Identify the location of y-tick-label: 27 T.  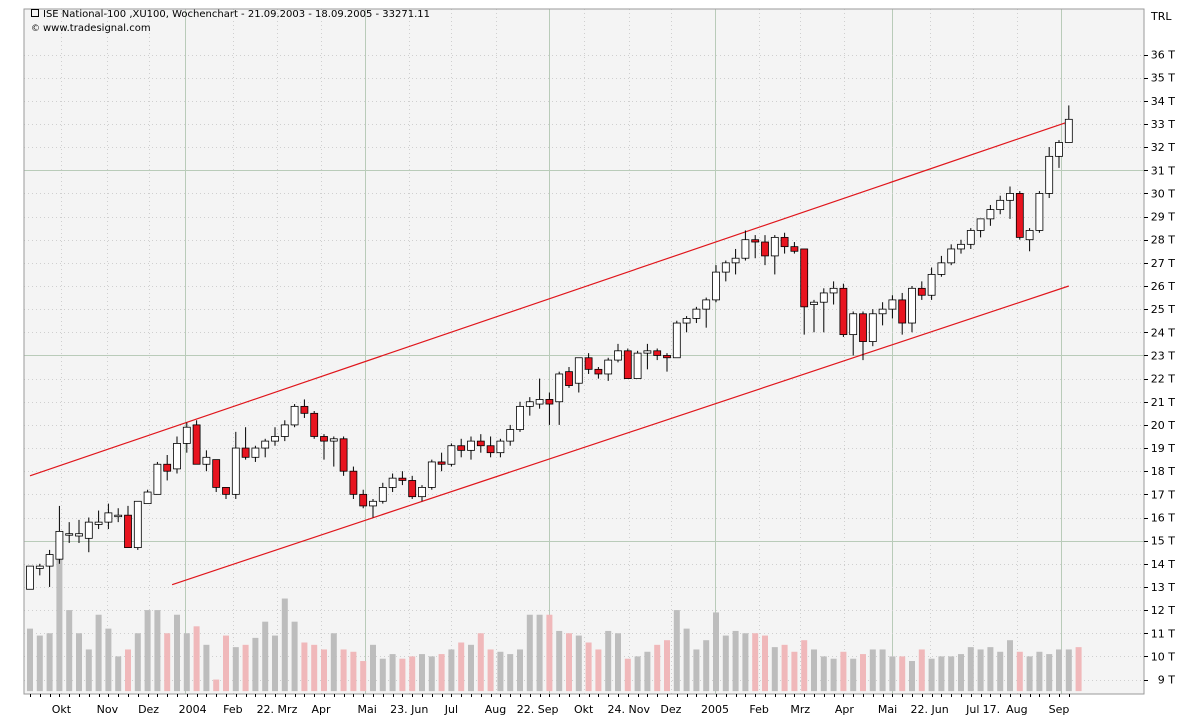
(1163, 263).